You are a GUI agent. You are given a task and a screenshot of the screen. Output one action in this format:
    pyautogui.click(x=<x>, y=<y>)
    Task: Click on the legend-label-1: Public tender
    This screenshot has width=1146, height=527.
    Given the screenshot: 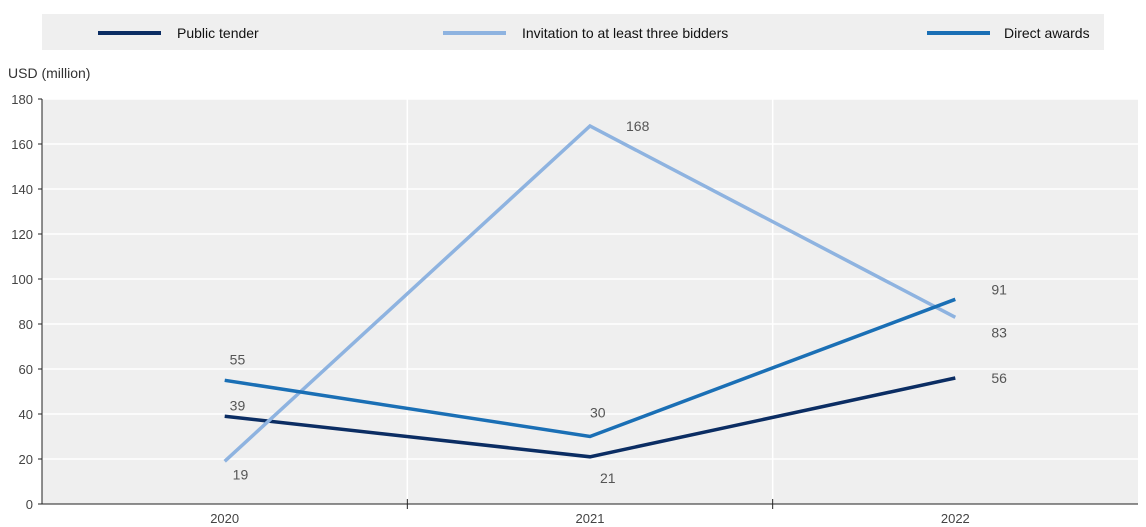 What is the action you would take?
    pyautogui.click(x=218, y=33)
    